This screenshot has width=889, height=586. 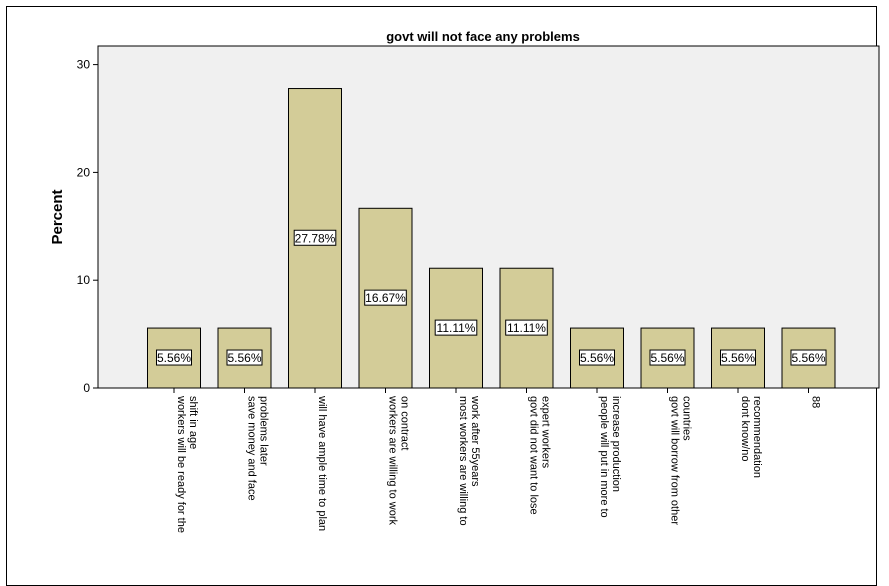 I want to click on x-category-label-line: problems later, so click(x=264, y=431).